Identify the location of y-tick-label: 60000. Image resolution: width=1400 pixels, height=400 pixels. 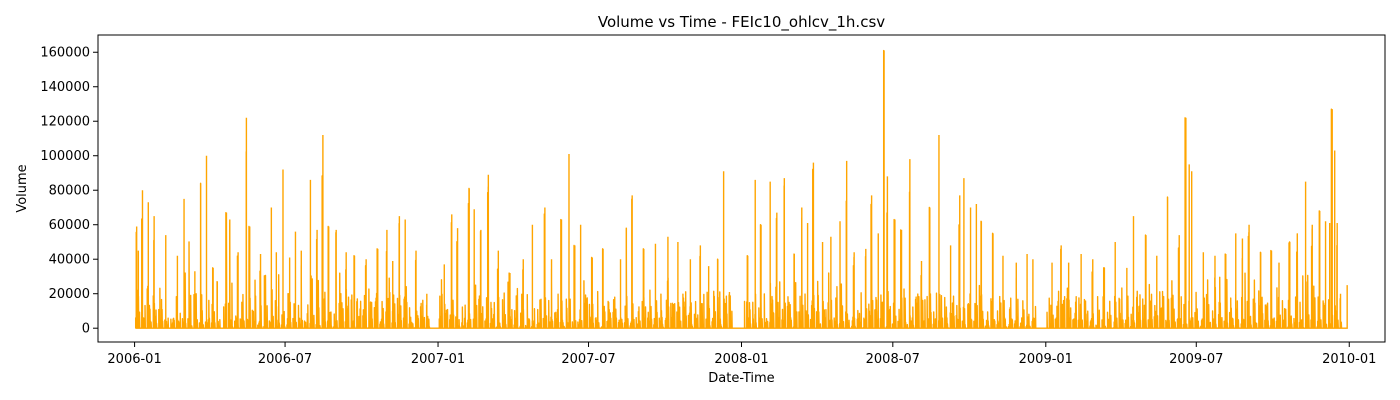
(69, 225).